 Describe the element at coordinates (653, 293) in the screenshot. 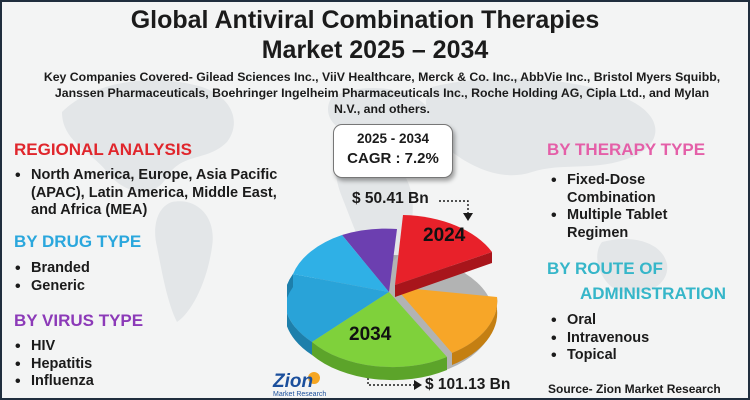

I see `route-heading-line-2: ADMINISTRATION` at that location.